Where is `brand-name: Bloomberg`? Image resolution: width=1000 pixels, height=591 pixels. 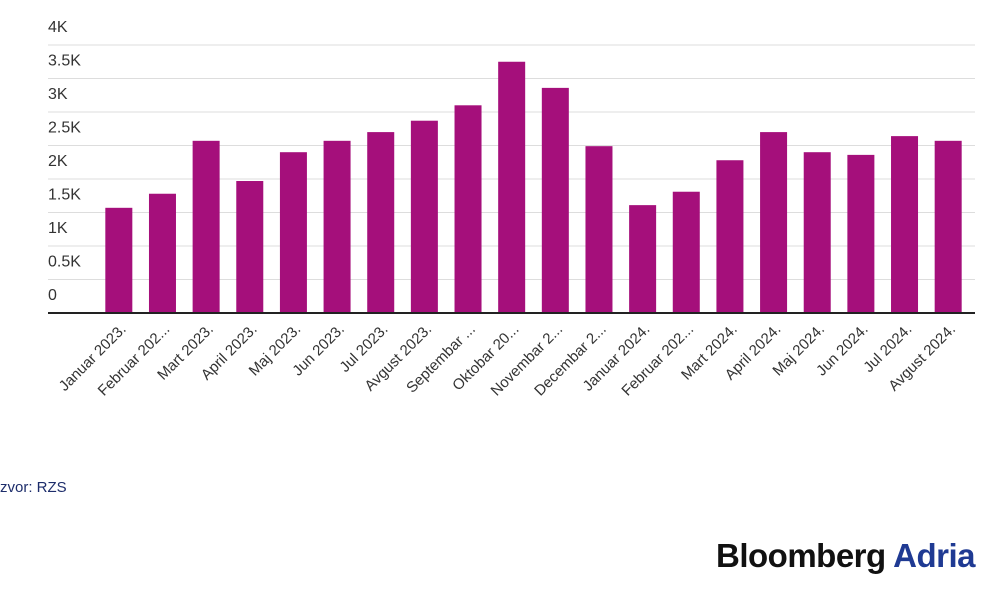 brand-name: Bloomberg is located at coordinates (801, 555).